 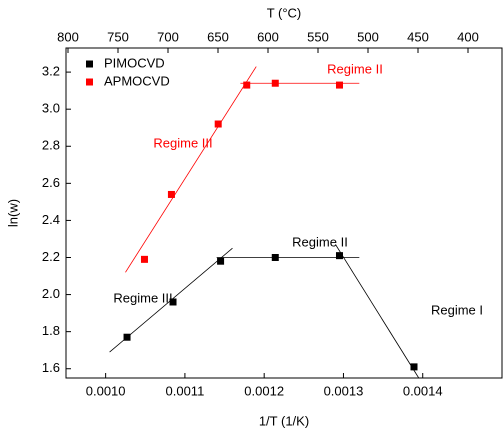 I want to click on legend-label: APMOCVD, so click(x=137, y=80).